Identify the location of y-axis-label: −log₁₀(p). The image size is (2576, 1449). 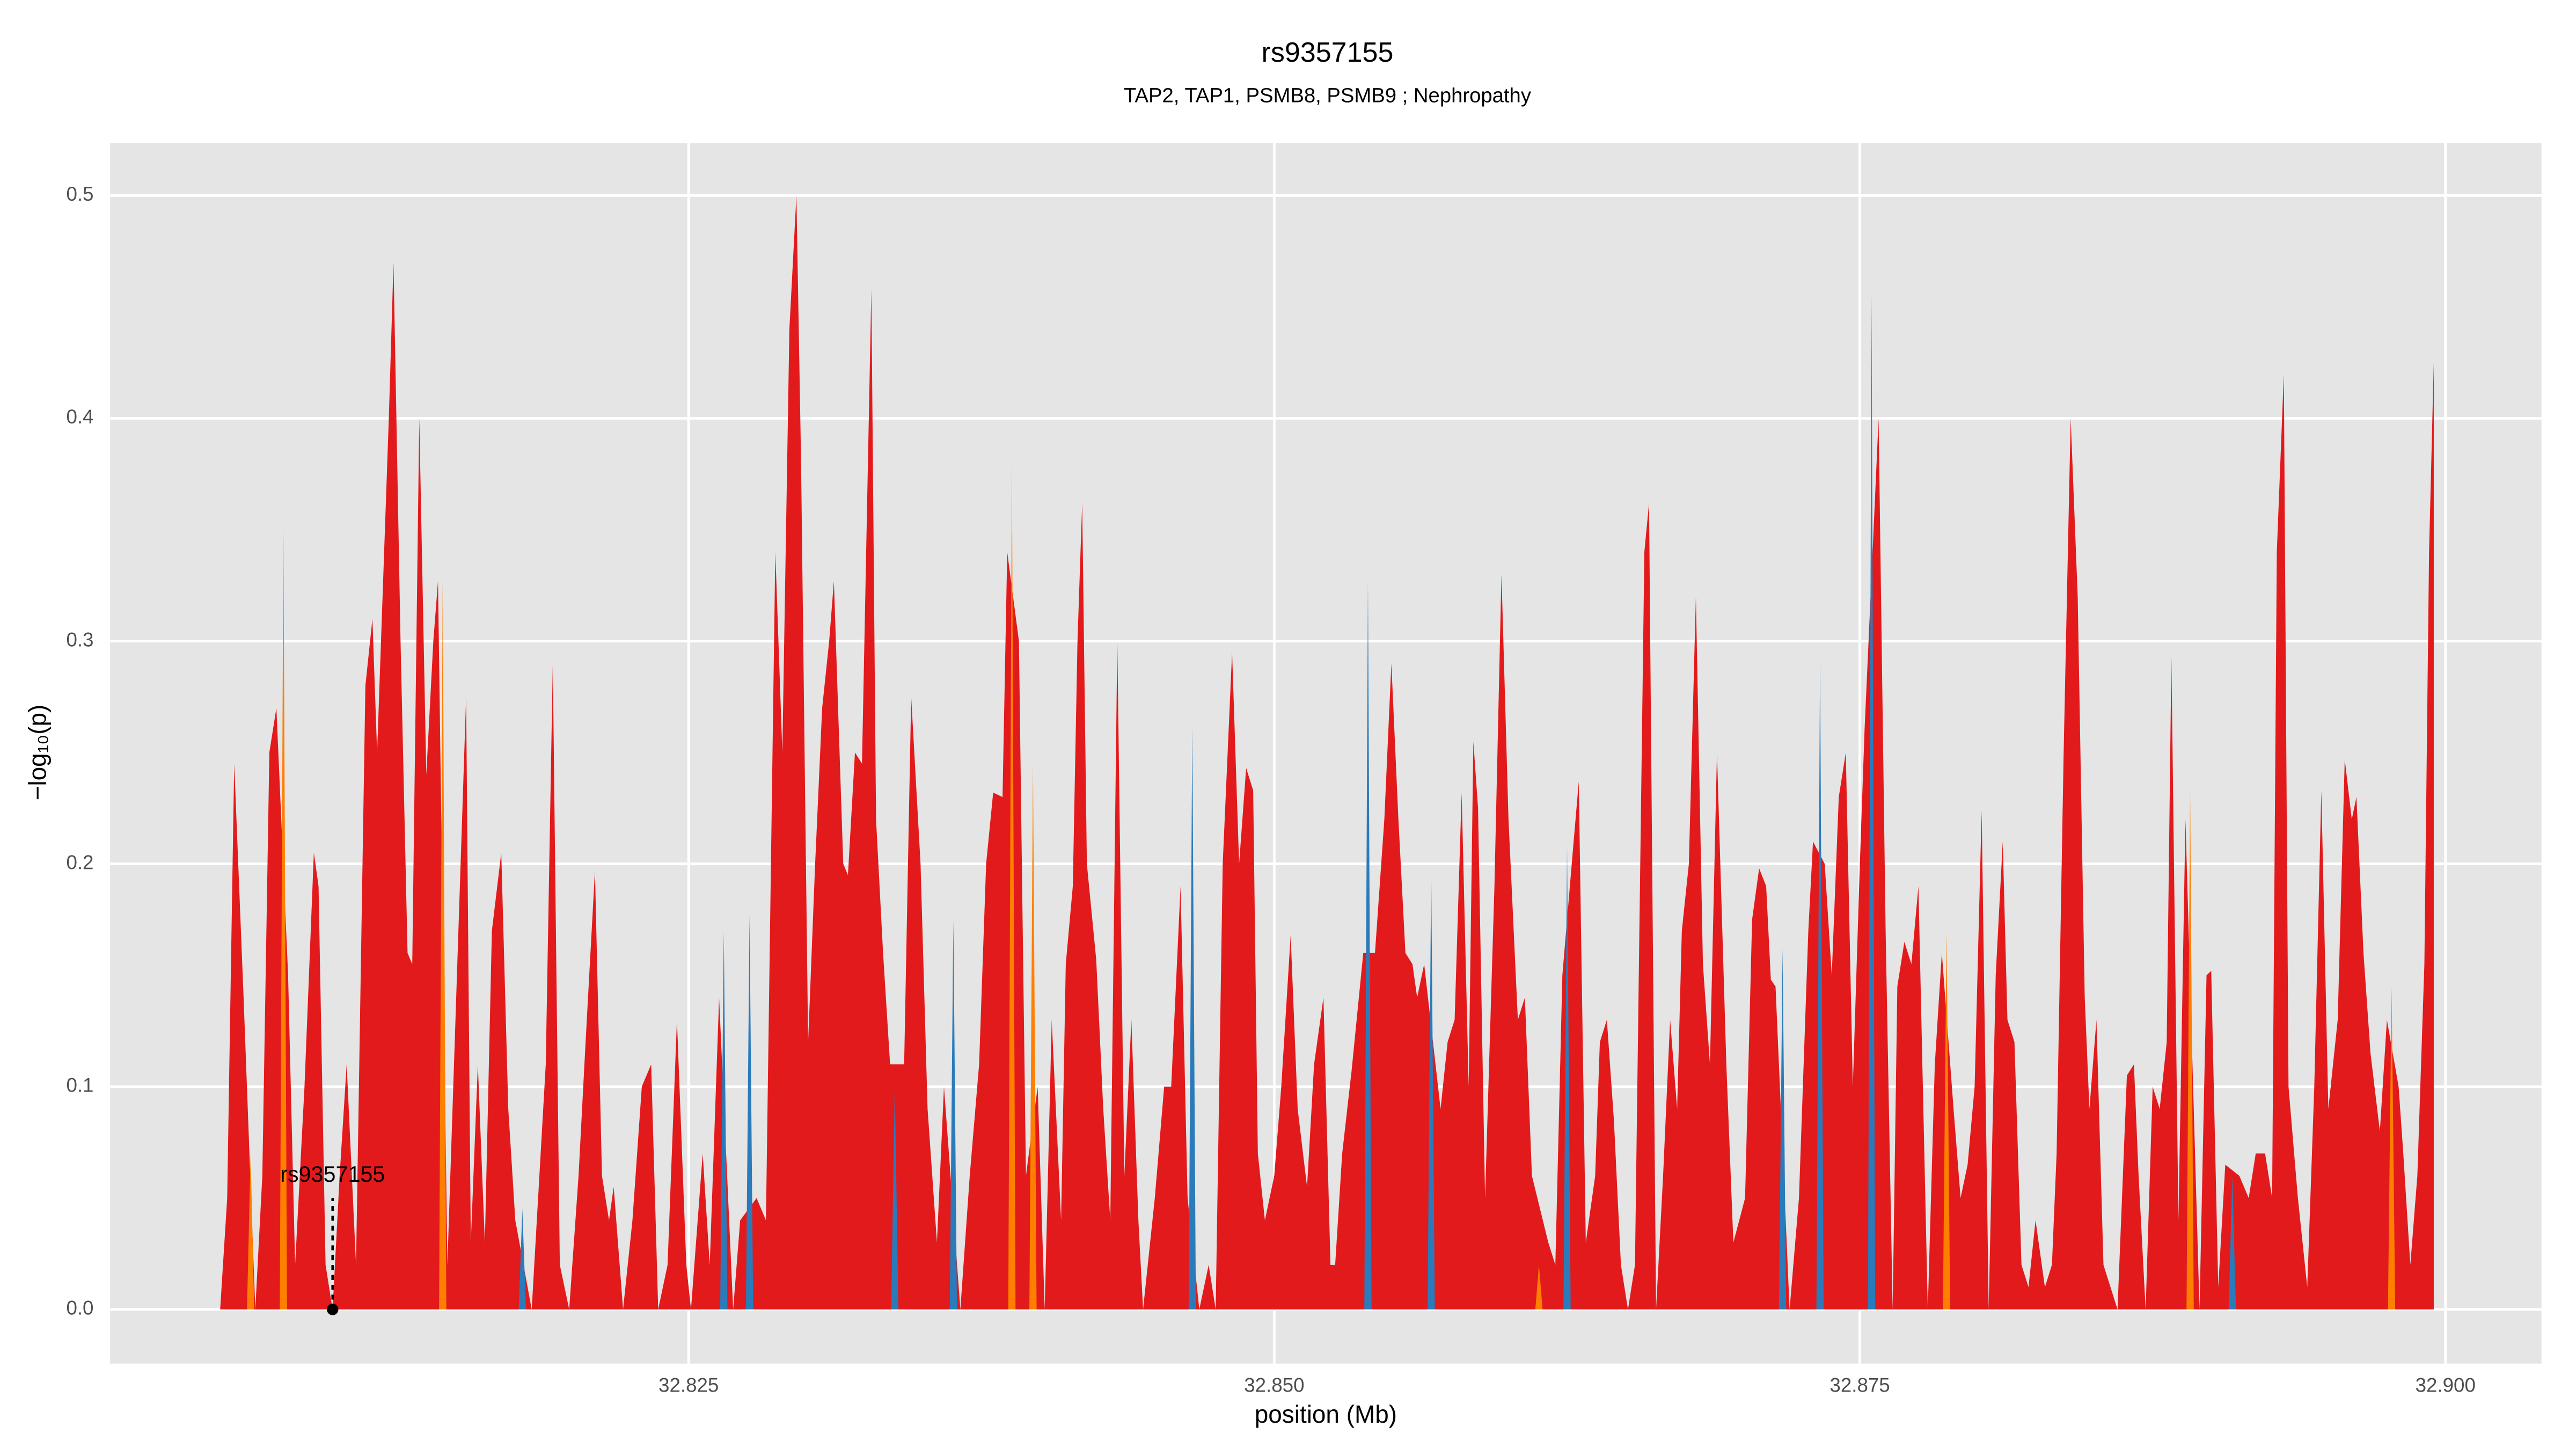
(38, 753).